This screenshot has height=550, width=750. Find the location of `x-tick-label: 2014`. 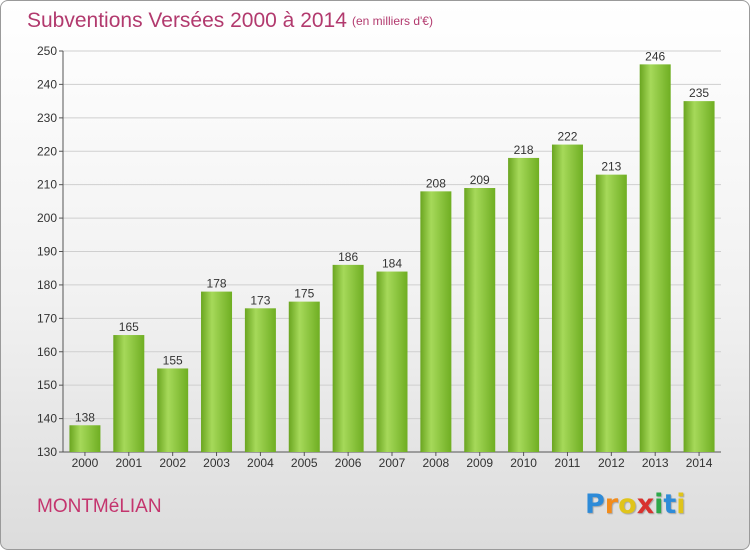

x-tick-label: 2014 is located at coordinates (699, 463).